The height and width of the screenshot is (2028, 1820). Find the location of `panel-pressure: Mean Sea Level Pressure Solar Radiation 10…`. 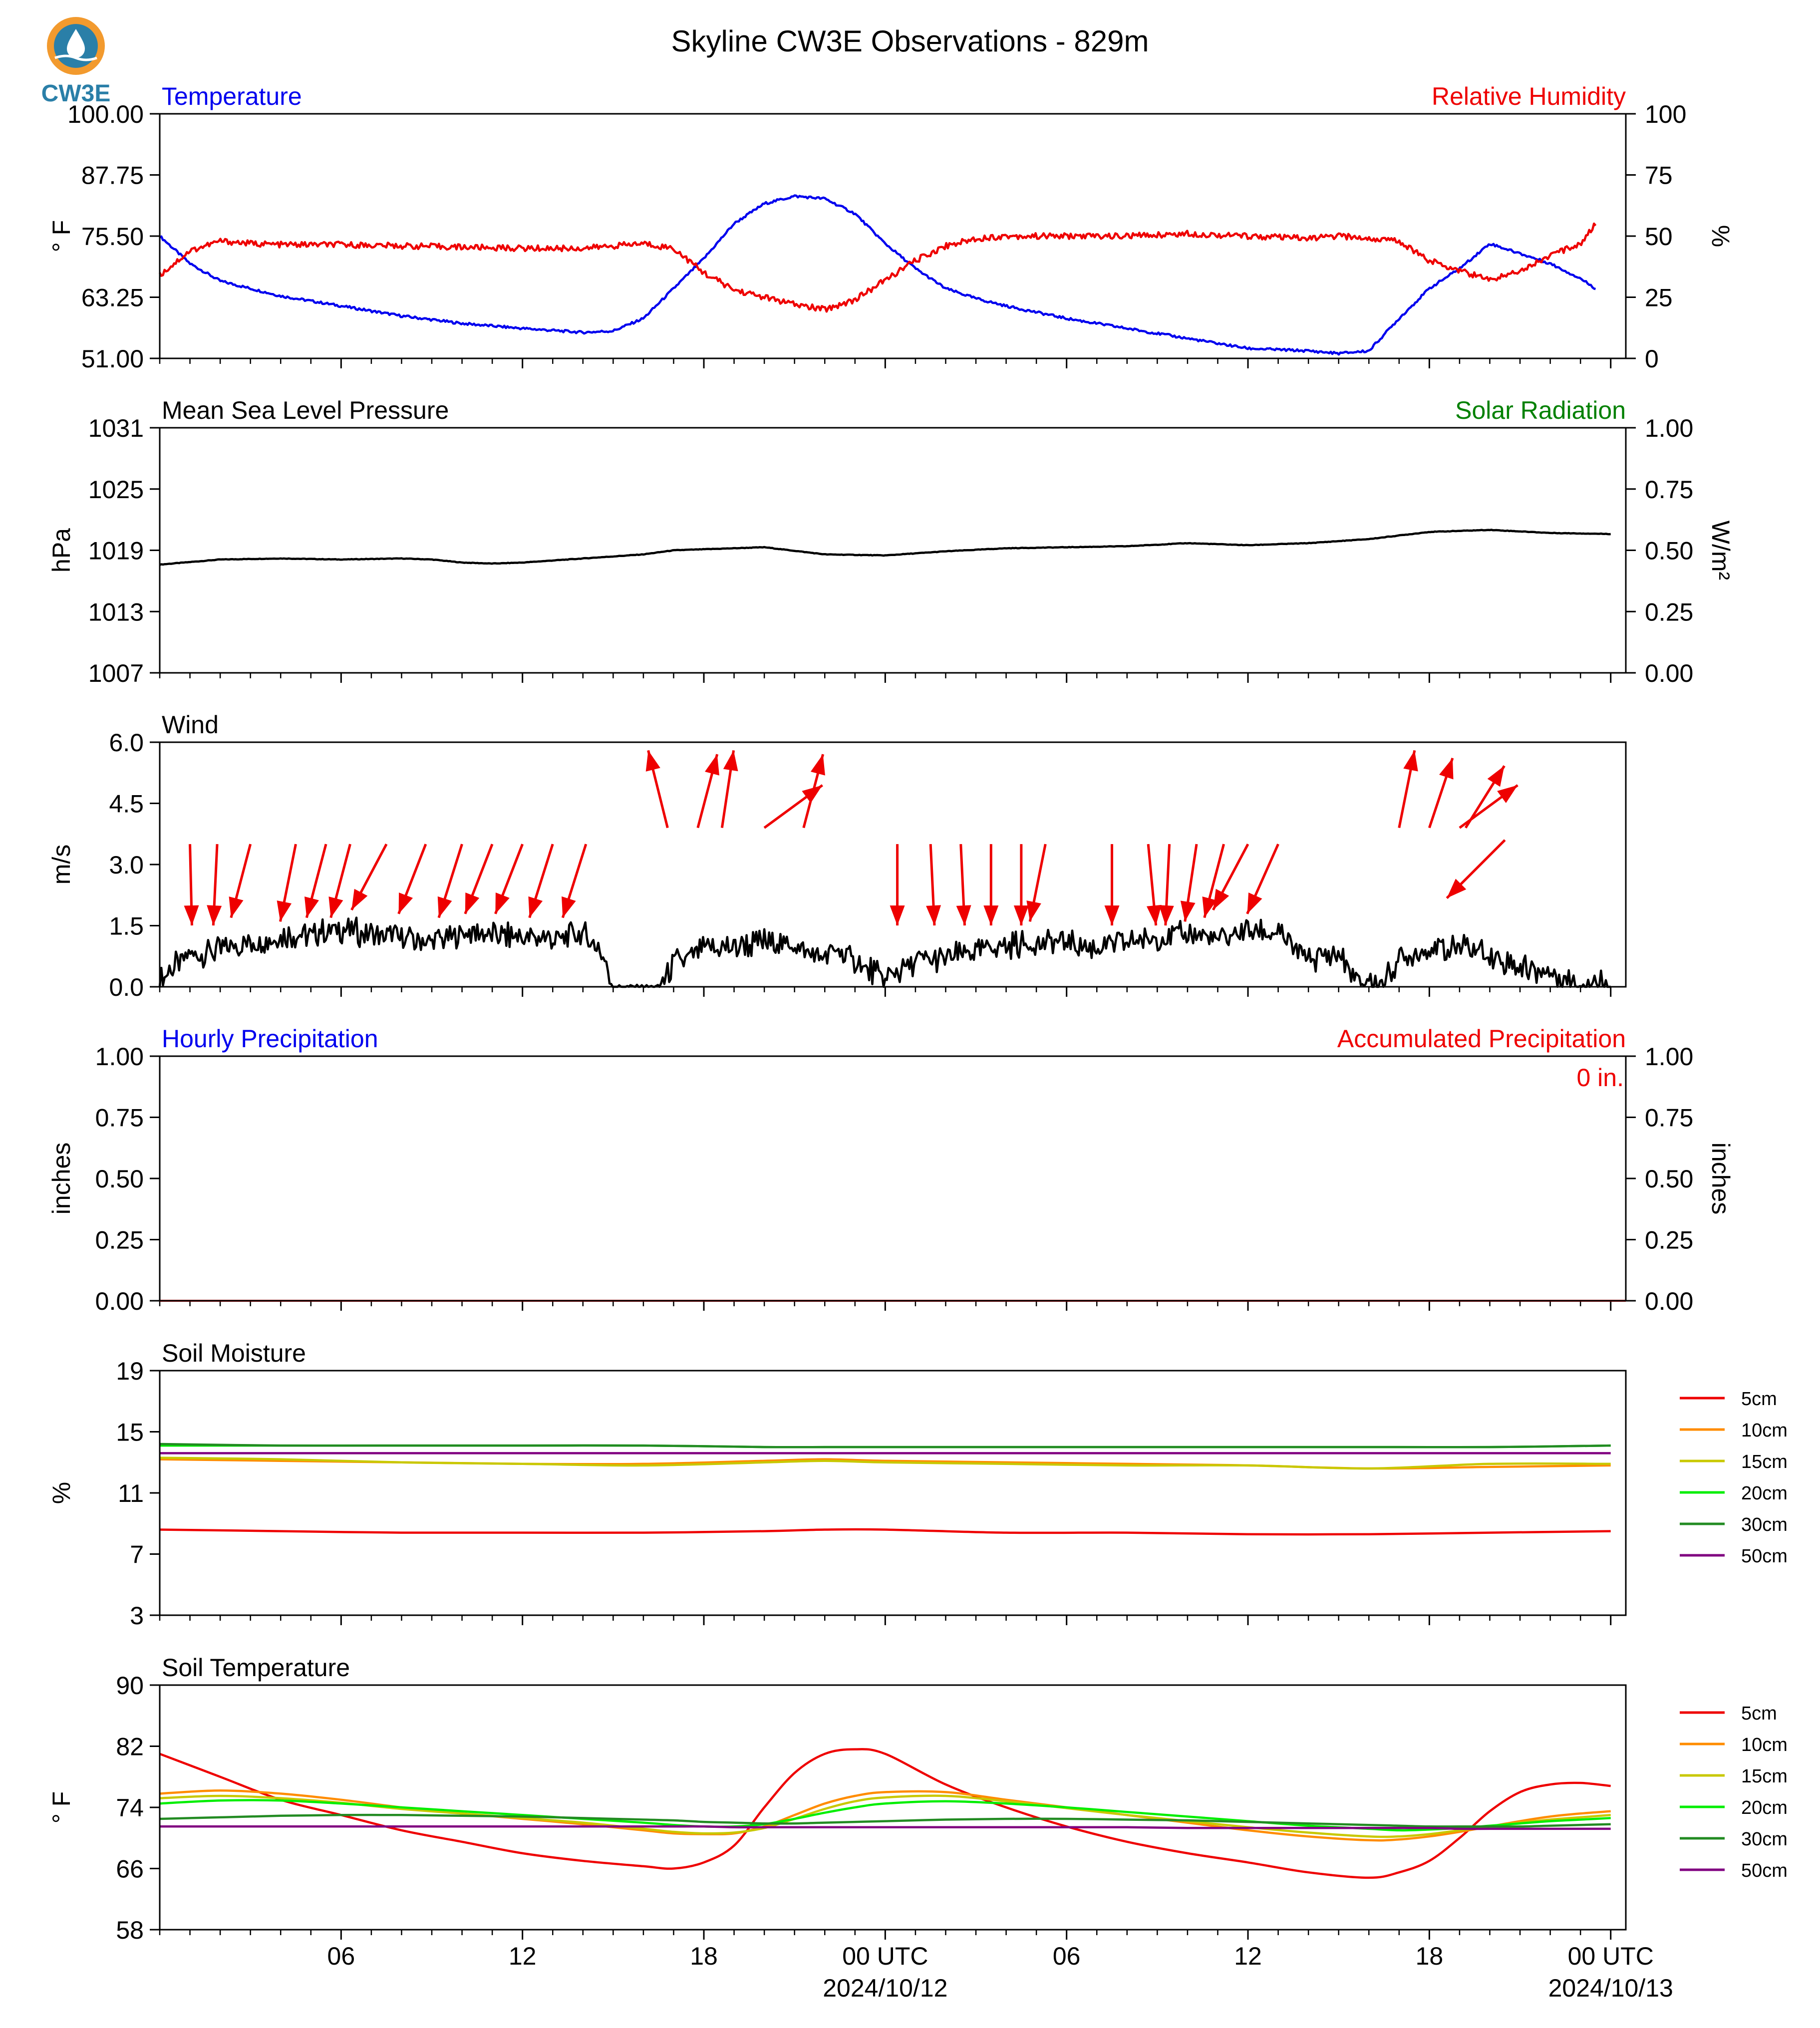

panel-pressure: Mean Sea Level Pressure Solar Radiation 10… is located at coordinates (891, 541).